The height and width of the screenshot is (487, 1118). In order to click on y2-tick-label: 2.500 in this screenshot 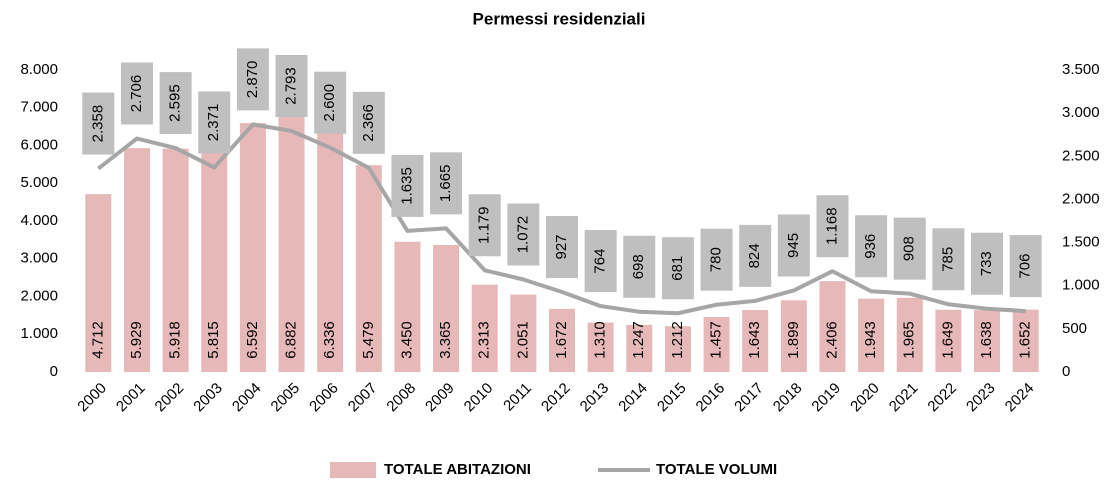, I will do `click(1081, 155)`.